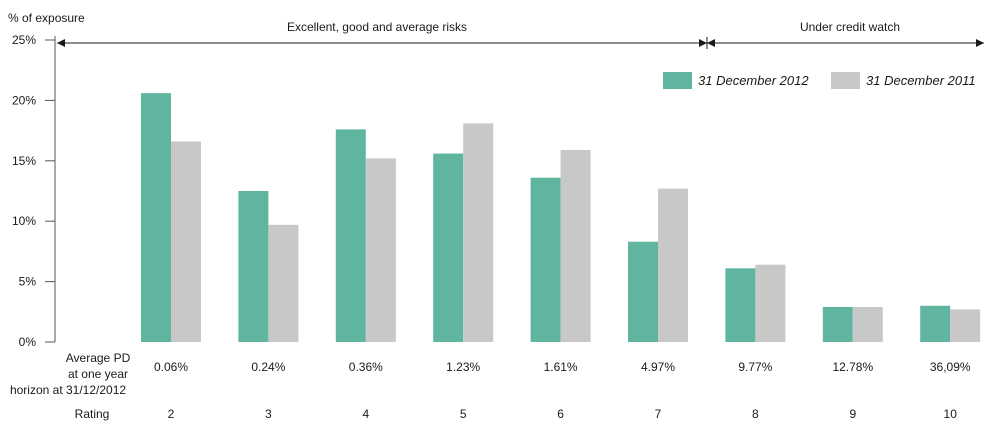  Describe the element at coordinates (951, 414) in the screenshot. I see `rating-value: 10` at that location.